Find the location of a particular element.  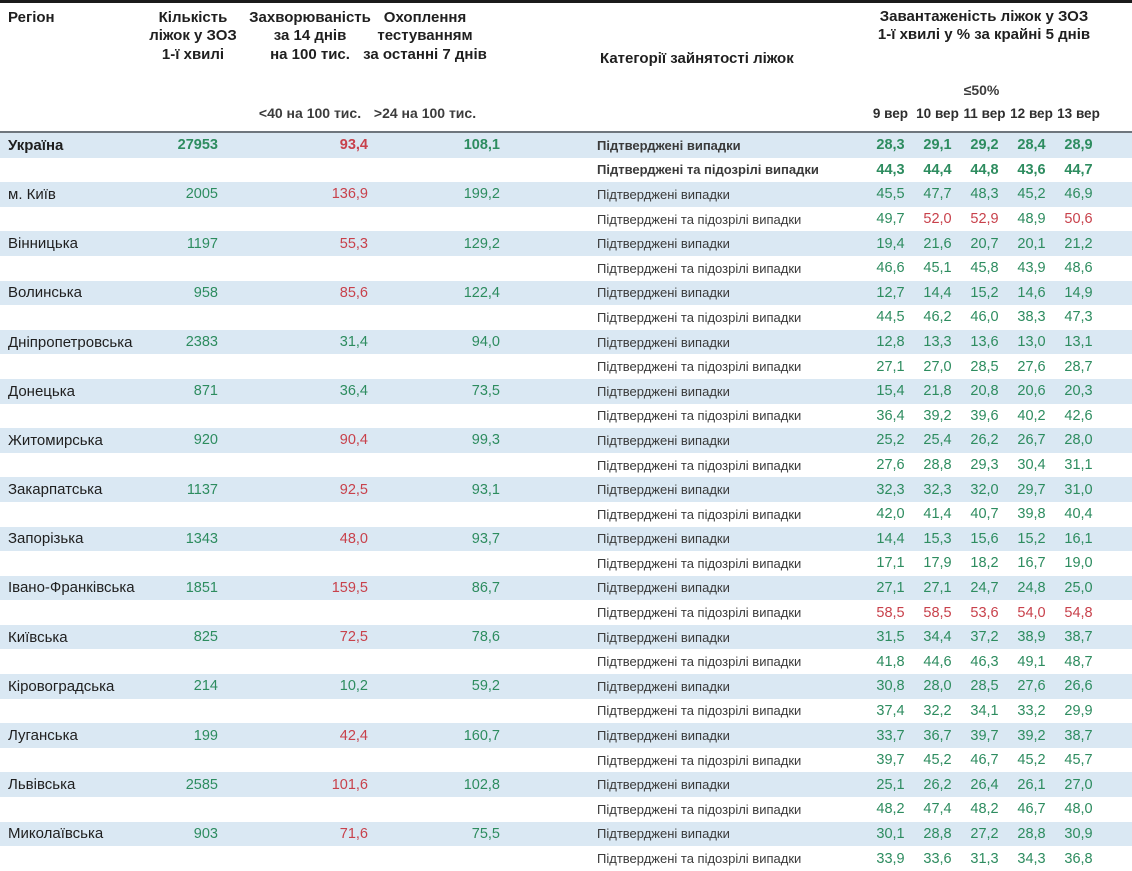

incidence-value: 159,5 is located at coordinates (349, 587).